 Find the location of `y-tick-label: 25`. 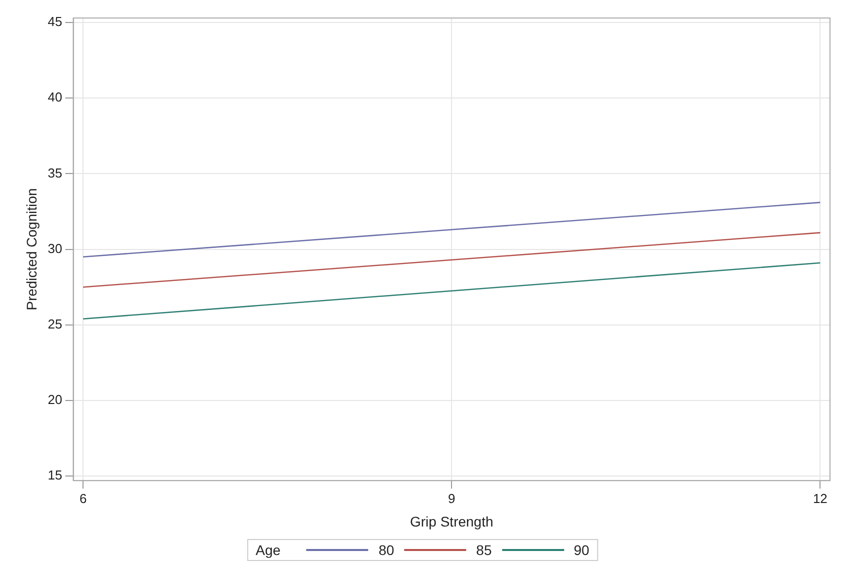

y-tick-label: 25 is located at coordinates (55, 324).